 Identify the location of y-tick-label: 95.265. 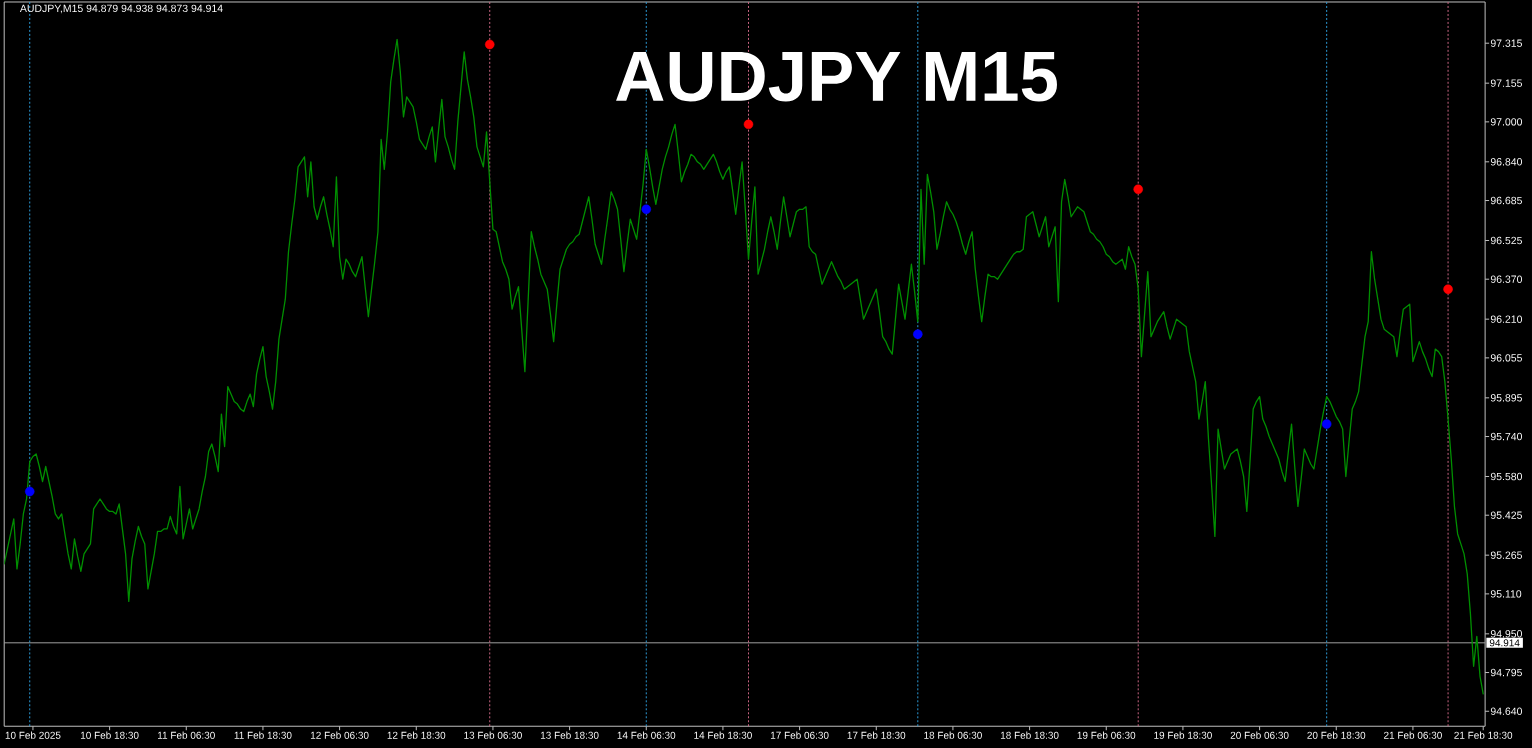
(1506, 555).